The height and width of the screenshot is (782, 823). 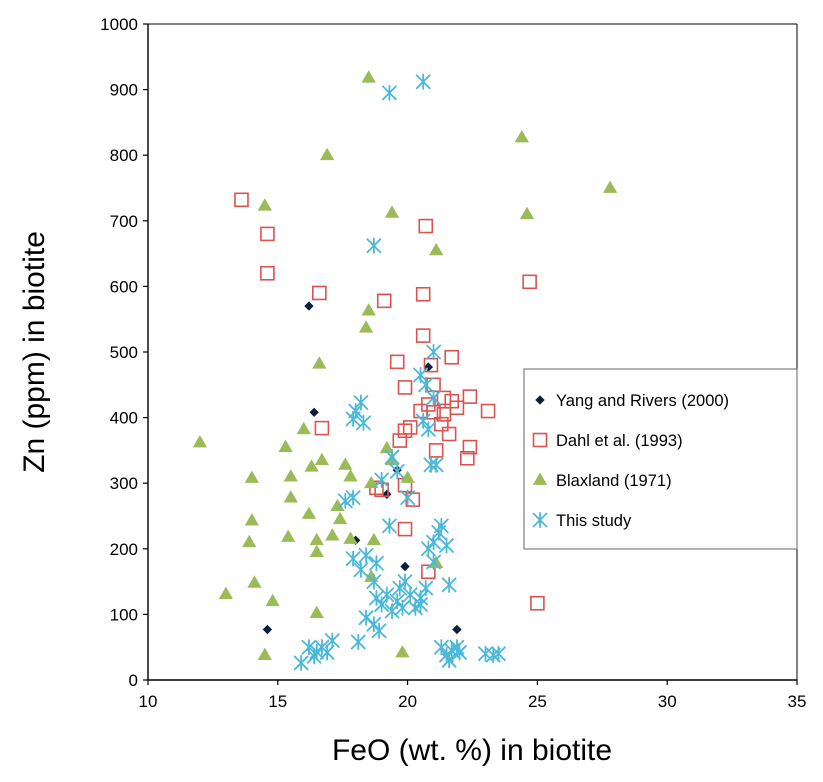 What do you see at coordinates (582, 520) in the screenshot?
I see `legend-item: This study` at bounding box center [582, 520].